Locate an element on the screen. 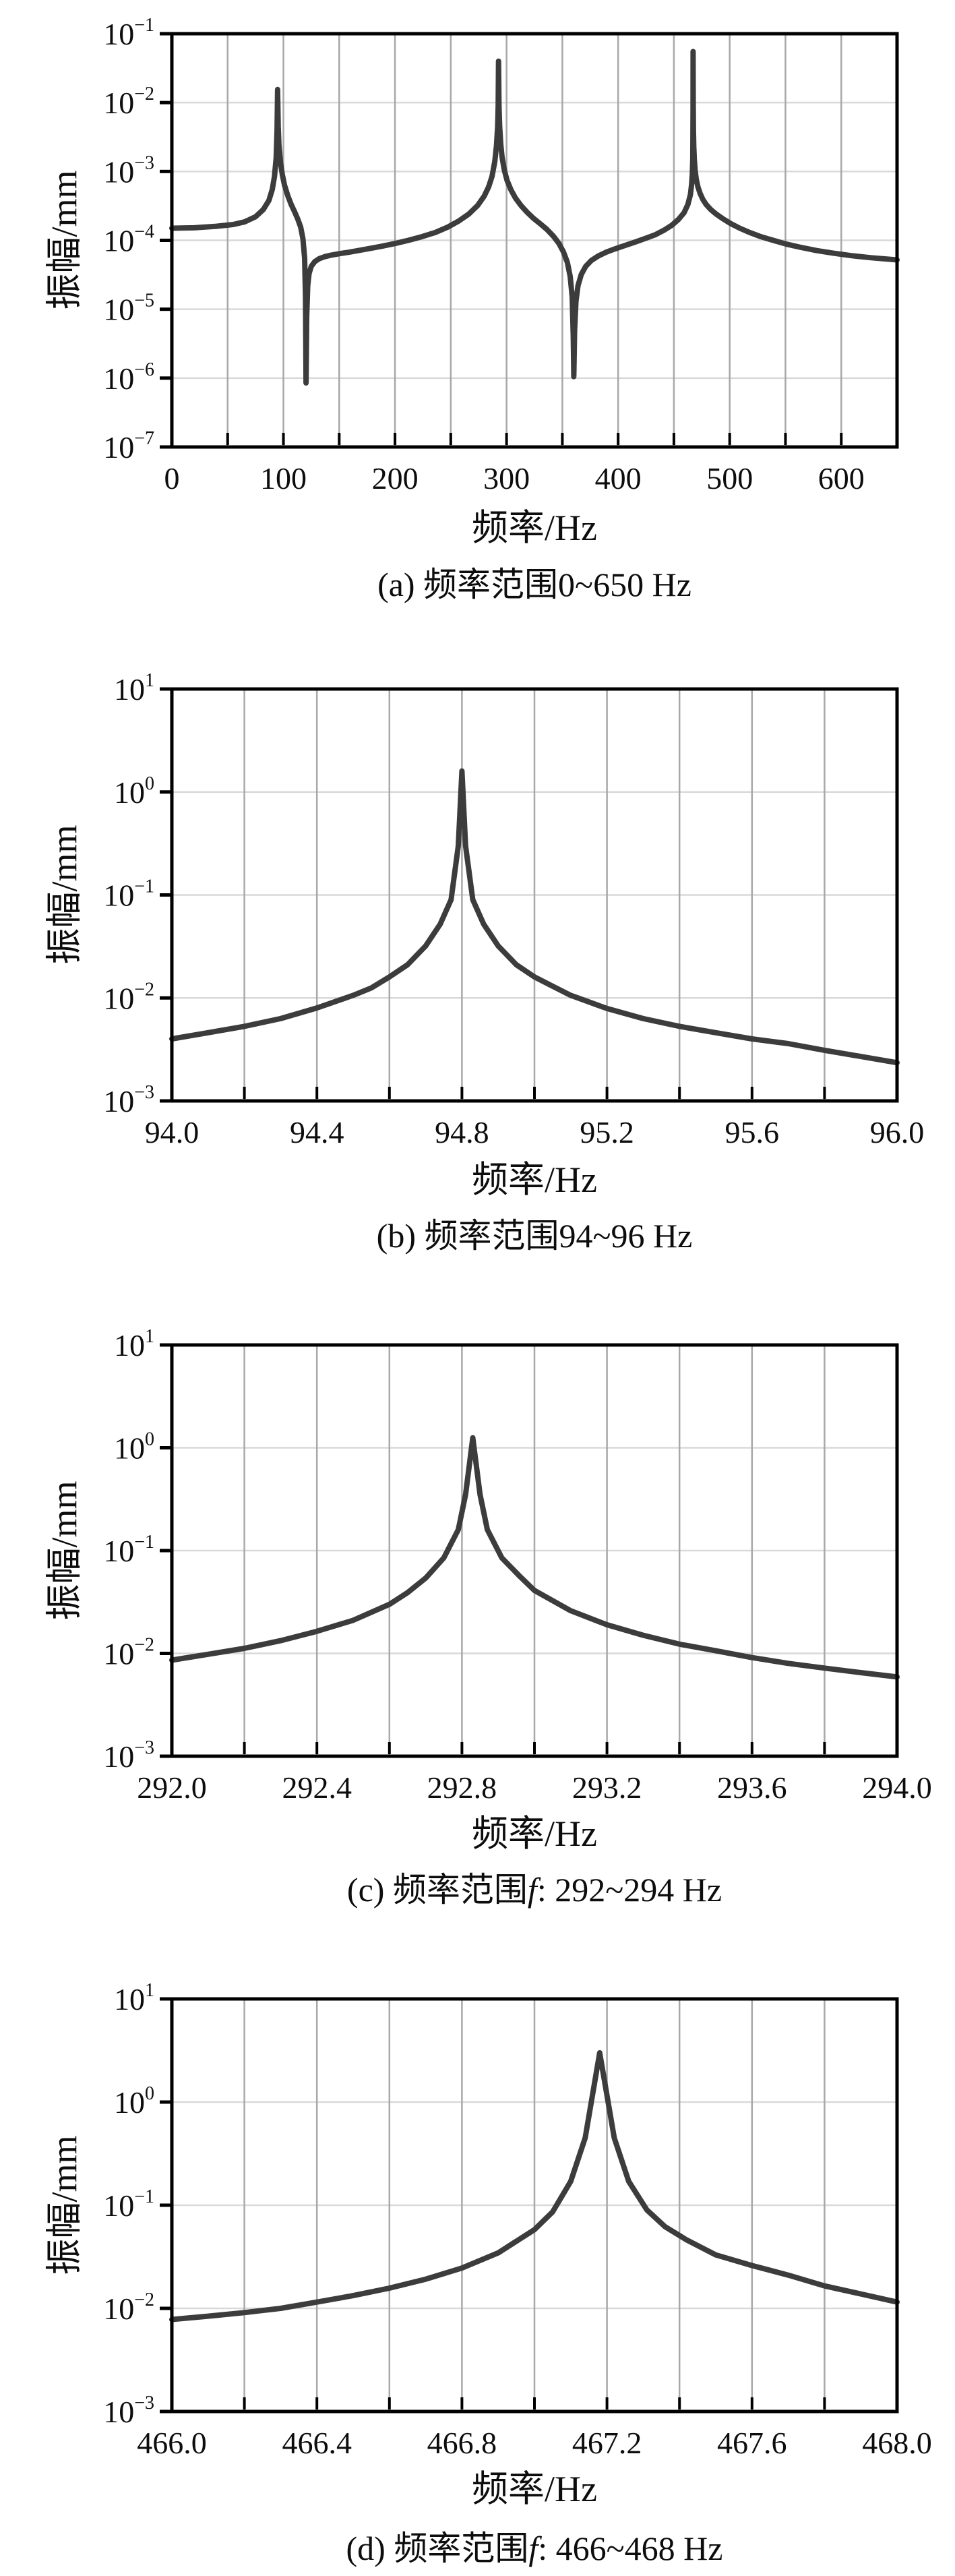 The width and height of the screenshot is (955, 2576). x-tick-label: 468.0 is located at coordinates (897, 2443).